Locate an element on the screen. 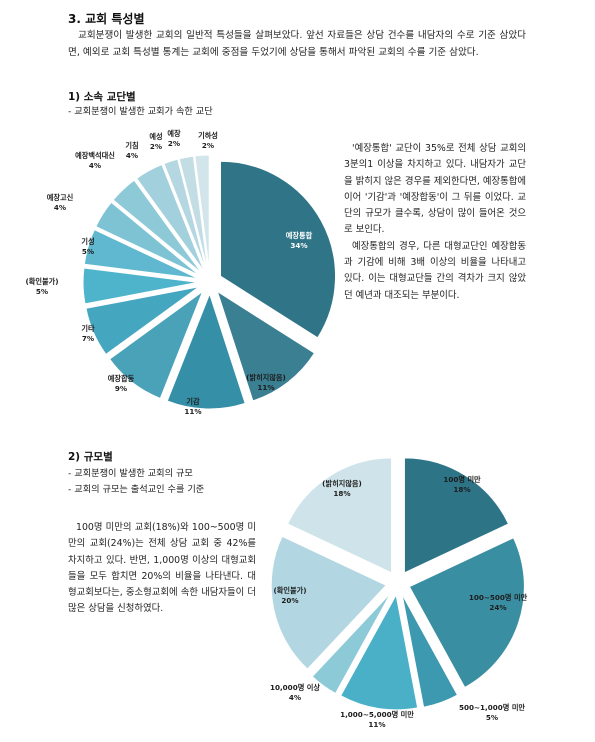  denomination-slice-label: (밝히지않음)11% is located at coordinates (266, 382).